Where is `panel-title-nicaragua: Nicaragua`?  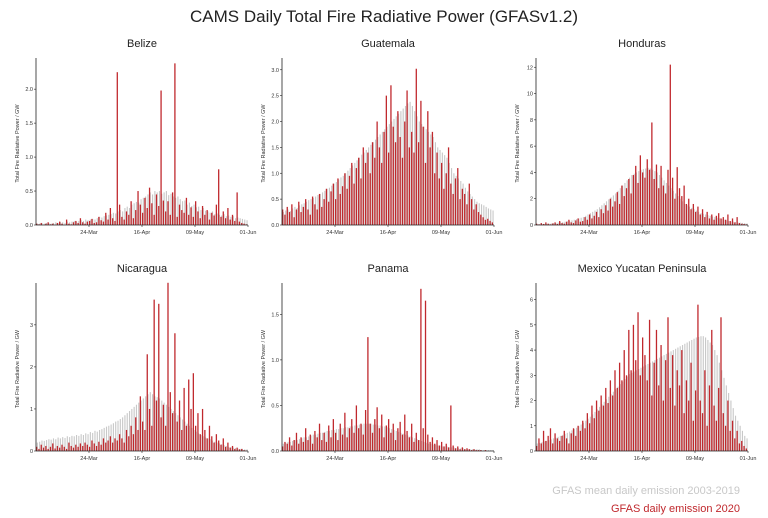
panel-title-nicaragua: Nicaragua is located at coordinates (142, 269).